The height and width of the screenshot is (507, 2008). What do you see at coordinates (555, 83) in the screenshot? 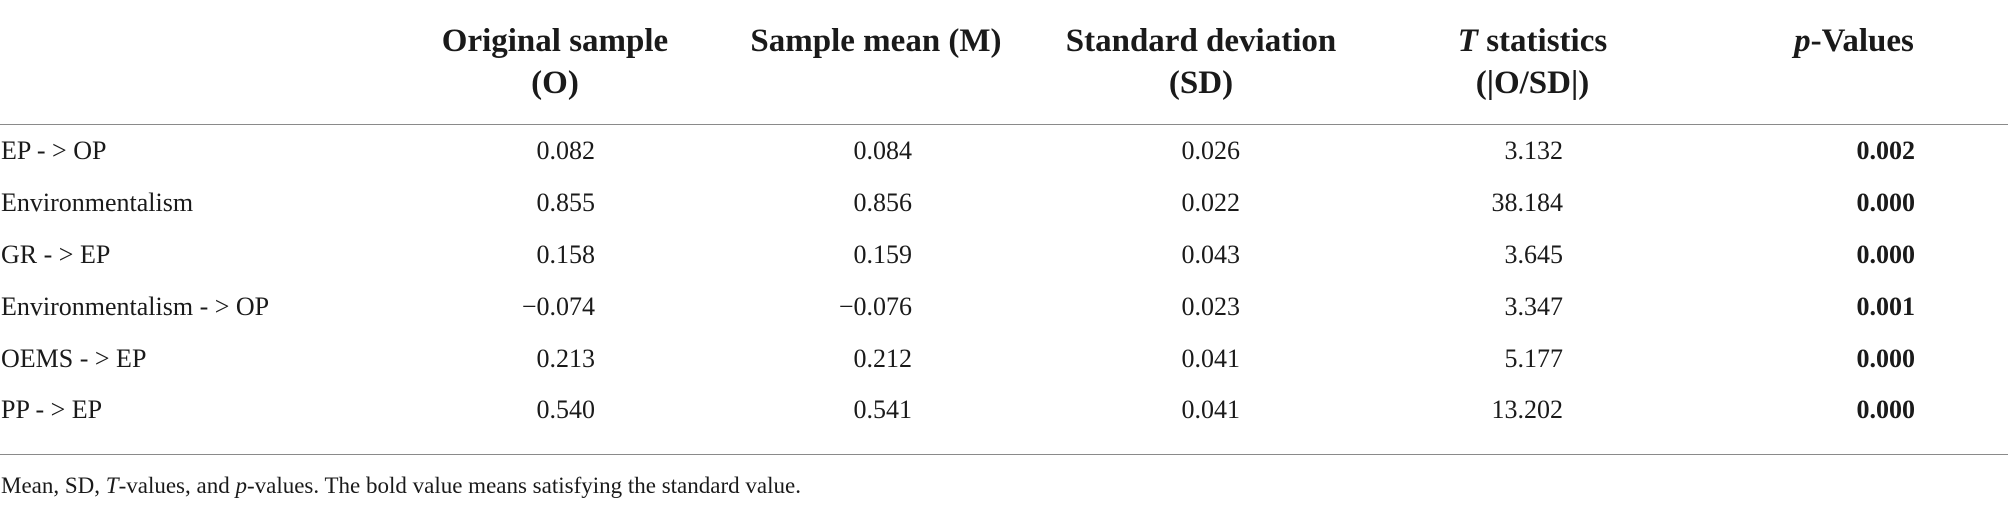
I see `header-original-sample-line2: (O)` at bounding box center [555, 83].